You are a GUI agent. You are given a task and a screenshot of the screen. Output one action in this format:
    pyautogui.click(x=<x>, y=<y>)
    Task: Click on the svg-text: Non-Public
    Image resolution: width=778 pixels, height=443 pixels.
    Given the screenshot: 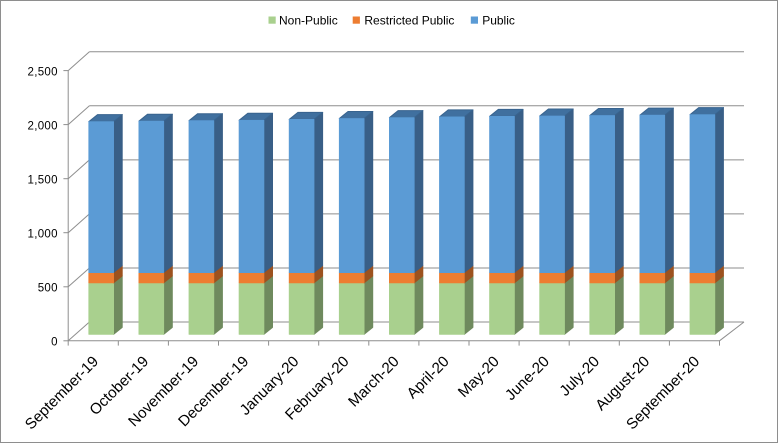 What is the action you would take?
    pyautogui.click(x=308, y=20)
    